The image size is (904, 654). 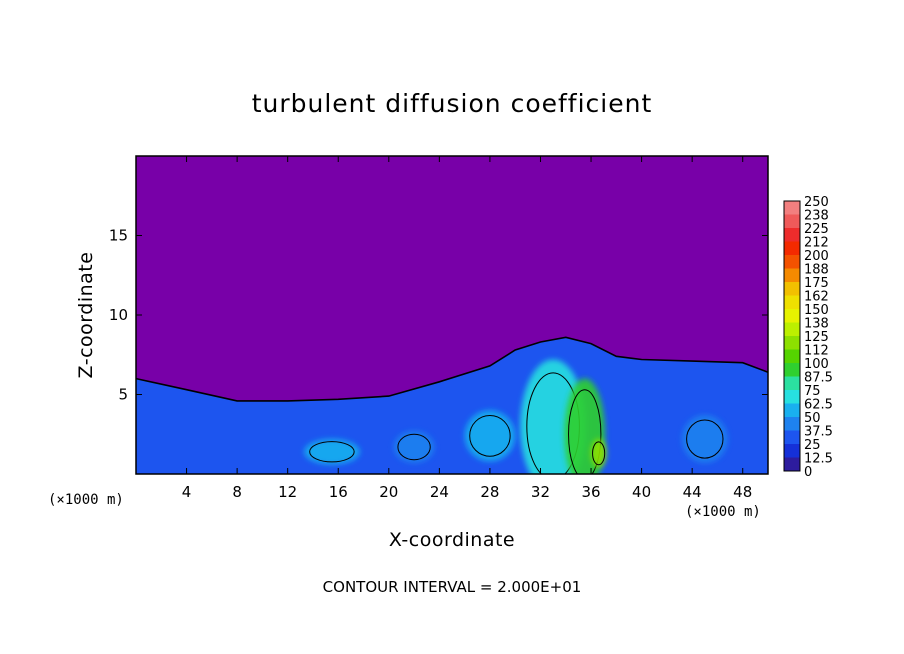 What do you see at coordinates (452, 540) in the screenshot?
I see `x-axis-title: X-coordinate` at bounding box center [452, 540].